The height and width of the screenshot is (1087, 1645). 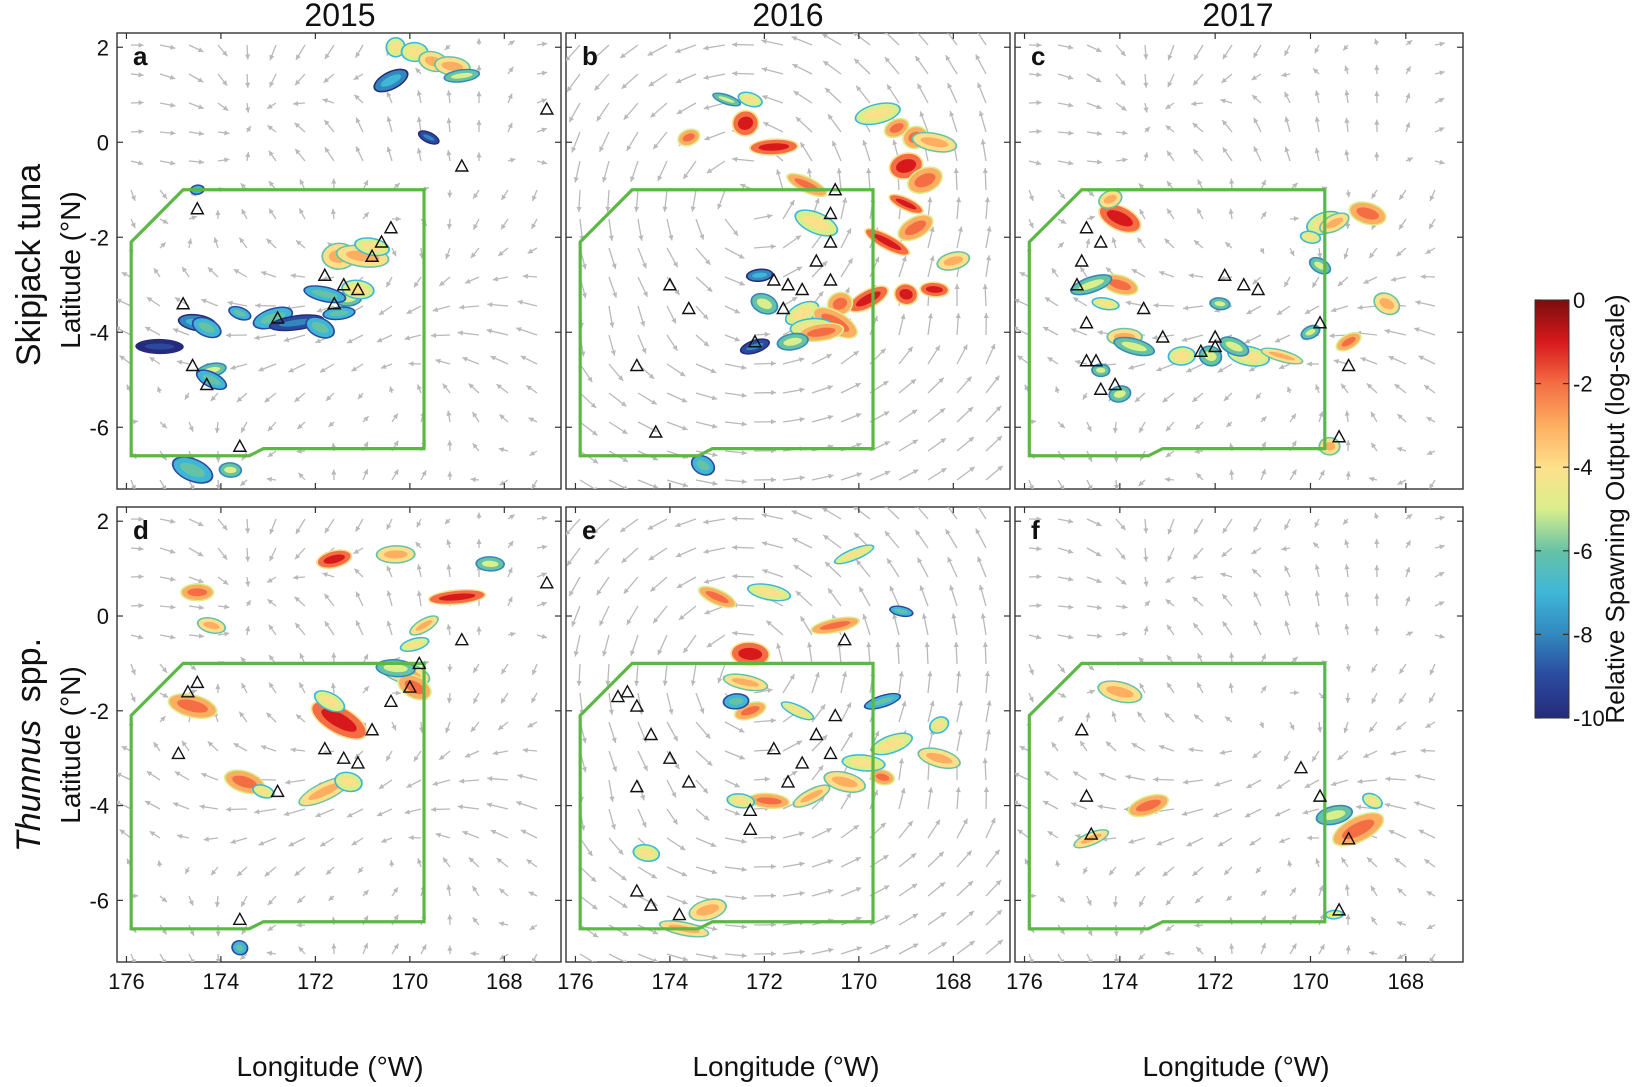 What do you see at coordinates (1038, 56) in the screenshot?
I see `panel-letter-c: c` at bounding box center [1038, 56].